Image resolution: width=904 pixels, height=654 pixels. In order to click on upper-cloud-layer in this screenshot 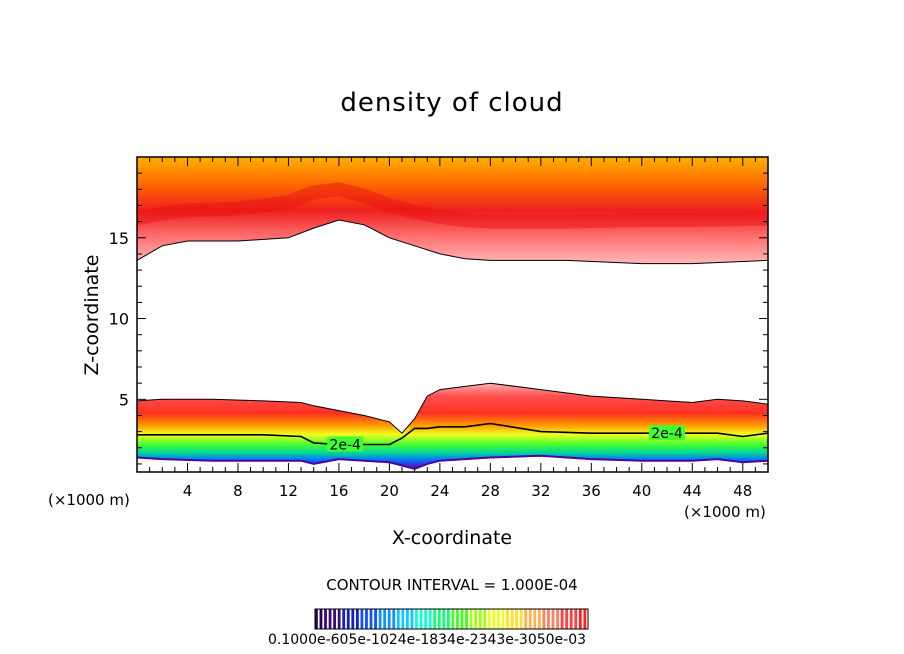, I will do `click(452, 210)`.